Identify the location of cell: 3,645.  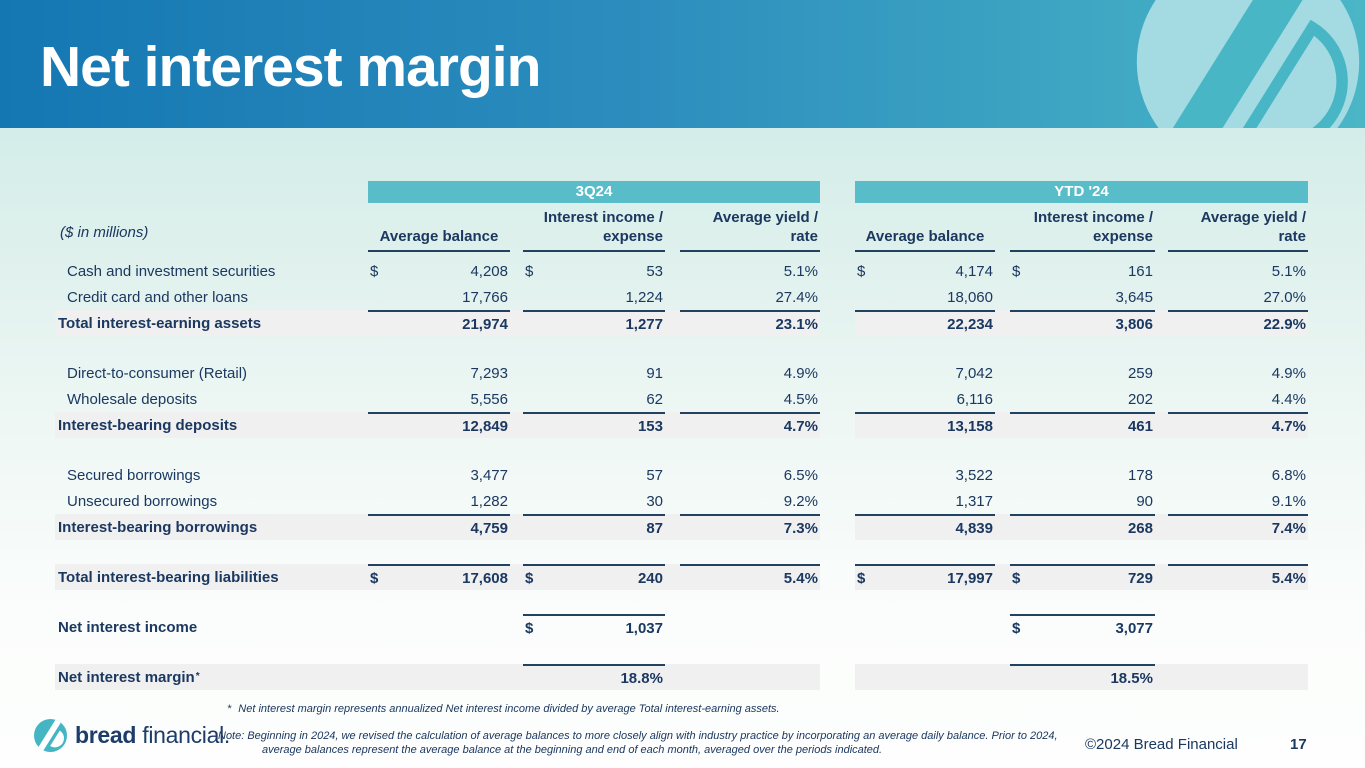
(1082, 297).